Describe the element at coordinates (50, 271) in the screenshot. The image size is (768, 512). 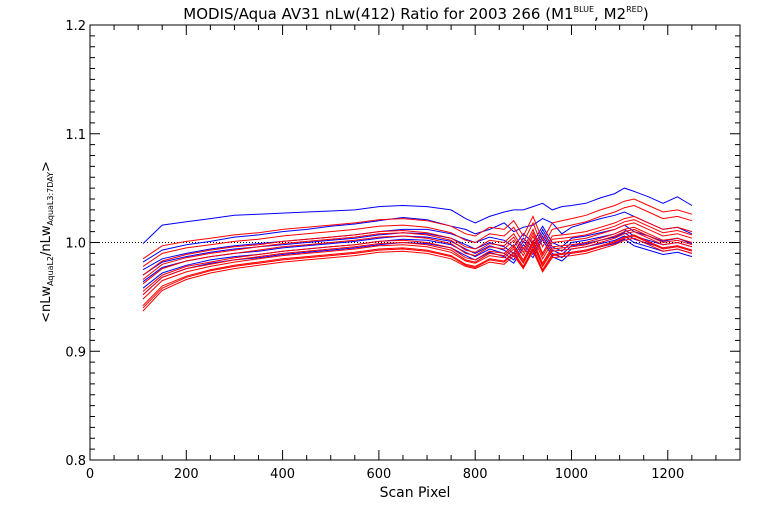
I see `y-axis-label-sub1: AquaL2` at that location.